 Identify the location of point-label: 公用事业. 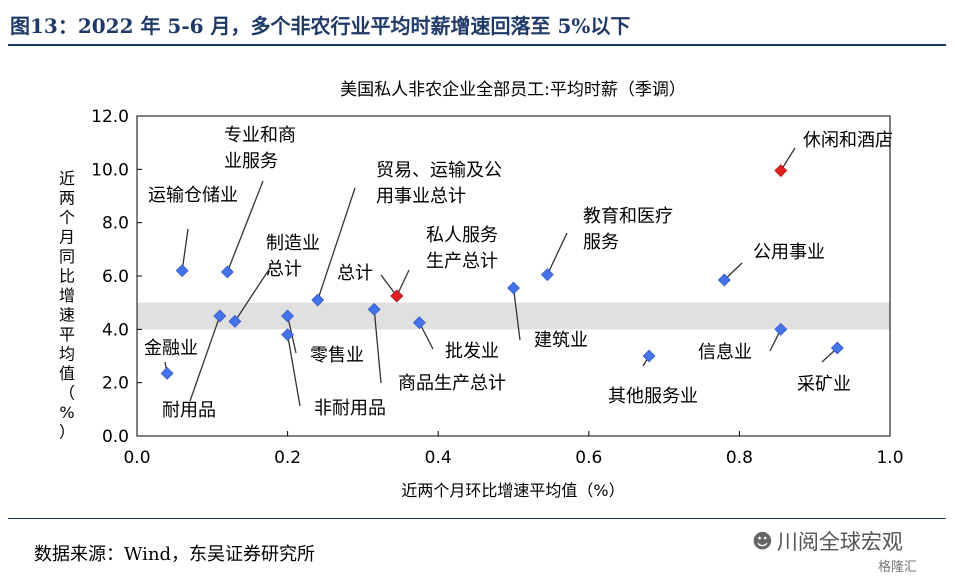
(789, 252).